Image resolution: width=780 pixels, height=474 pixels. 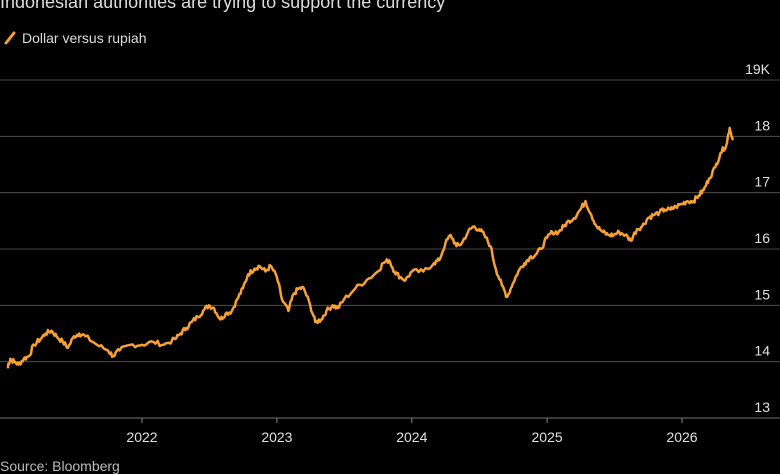 I want to click on x-tick-label: 2022, so click(x=141, y=437).